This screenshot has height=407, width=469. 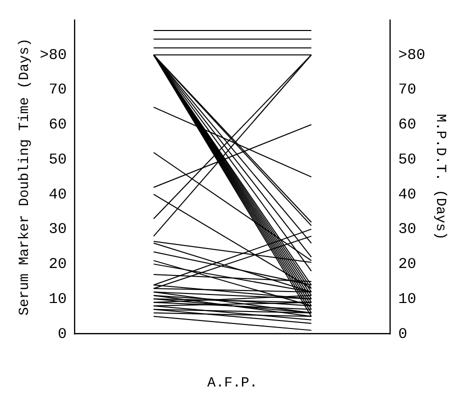 What do you see at coordinates (407, 195) in the screenshot?
I see `y2-tick-label: 40` at bounding box center [407, 195].